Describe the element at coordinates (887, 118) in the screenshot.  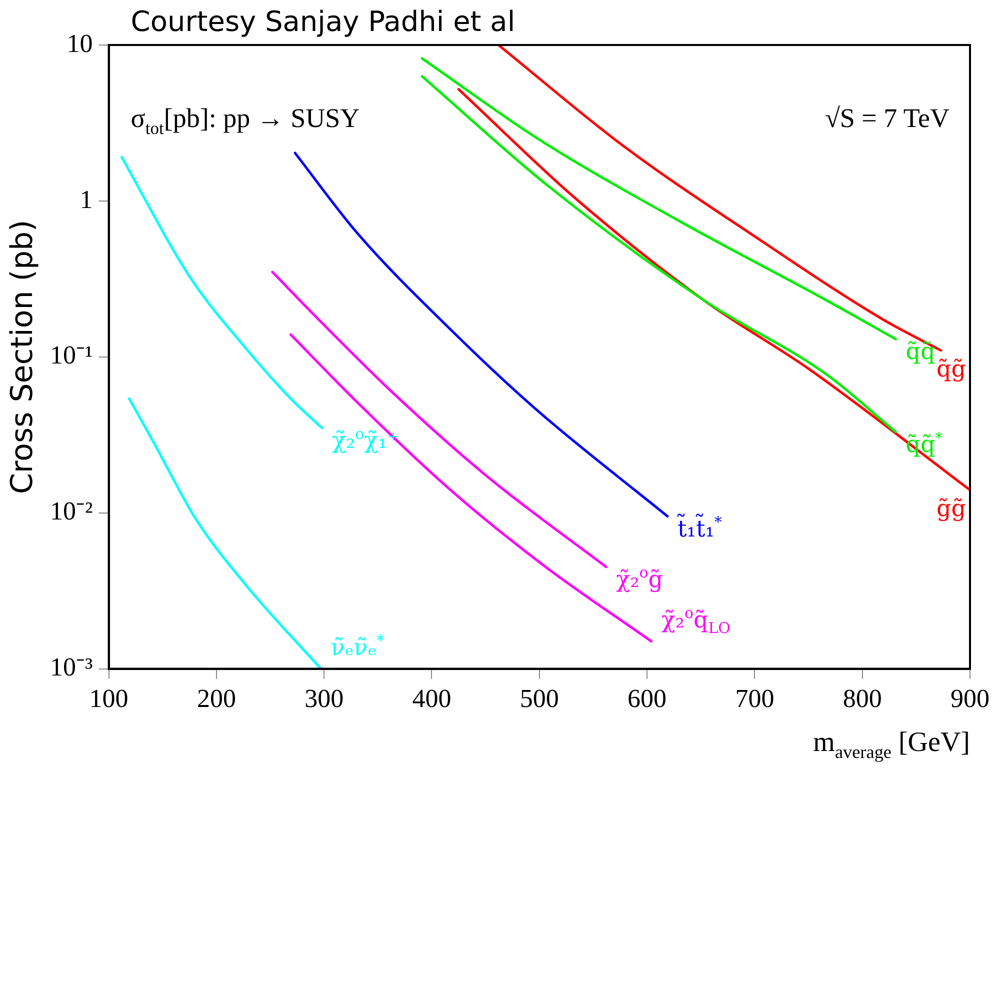
I see `annotation: √S = 7 TeV` at that location.